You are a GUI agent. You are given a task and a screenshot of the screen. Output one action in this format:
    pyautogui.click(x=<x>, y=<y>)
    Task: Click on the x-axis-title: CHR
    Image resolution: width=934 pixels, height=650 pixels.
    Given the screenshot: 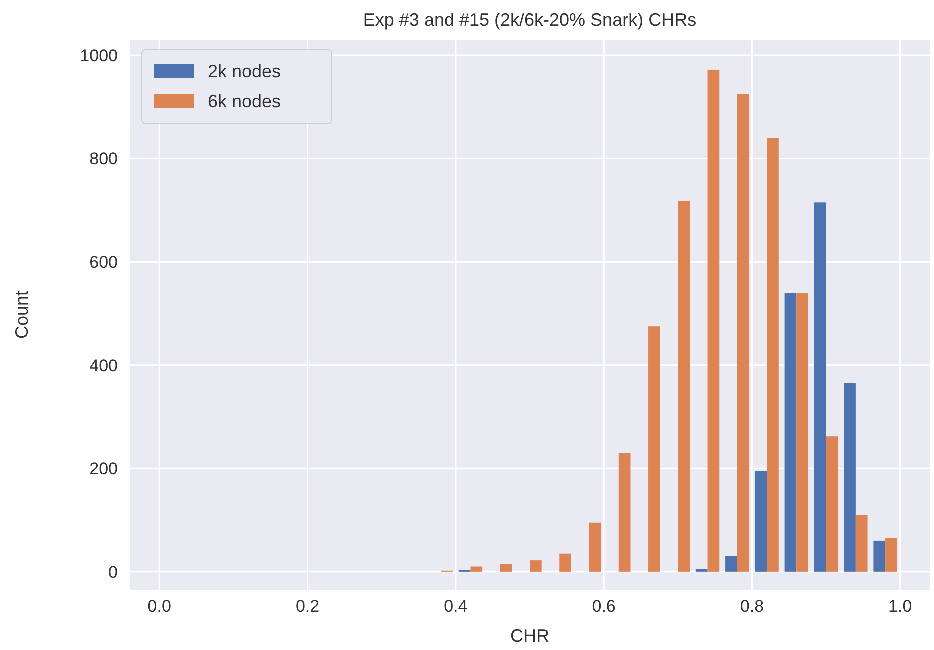 What is the action you would take?
    pyautogui.click(x=530, y=636)
    